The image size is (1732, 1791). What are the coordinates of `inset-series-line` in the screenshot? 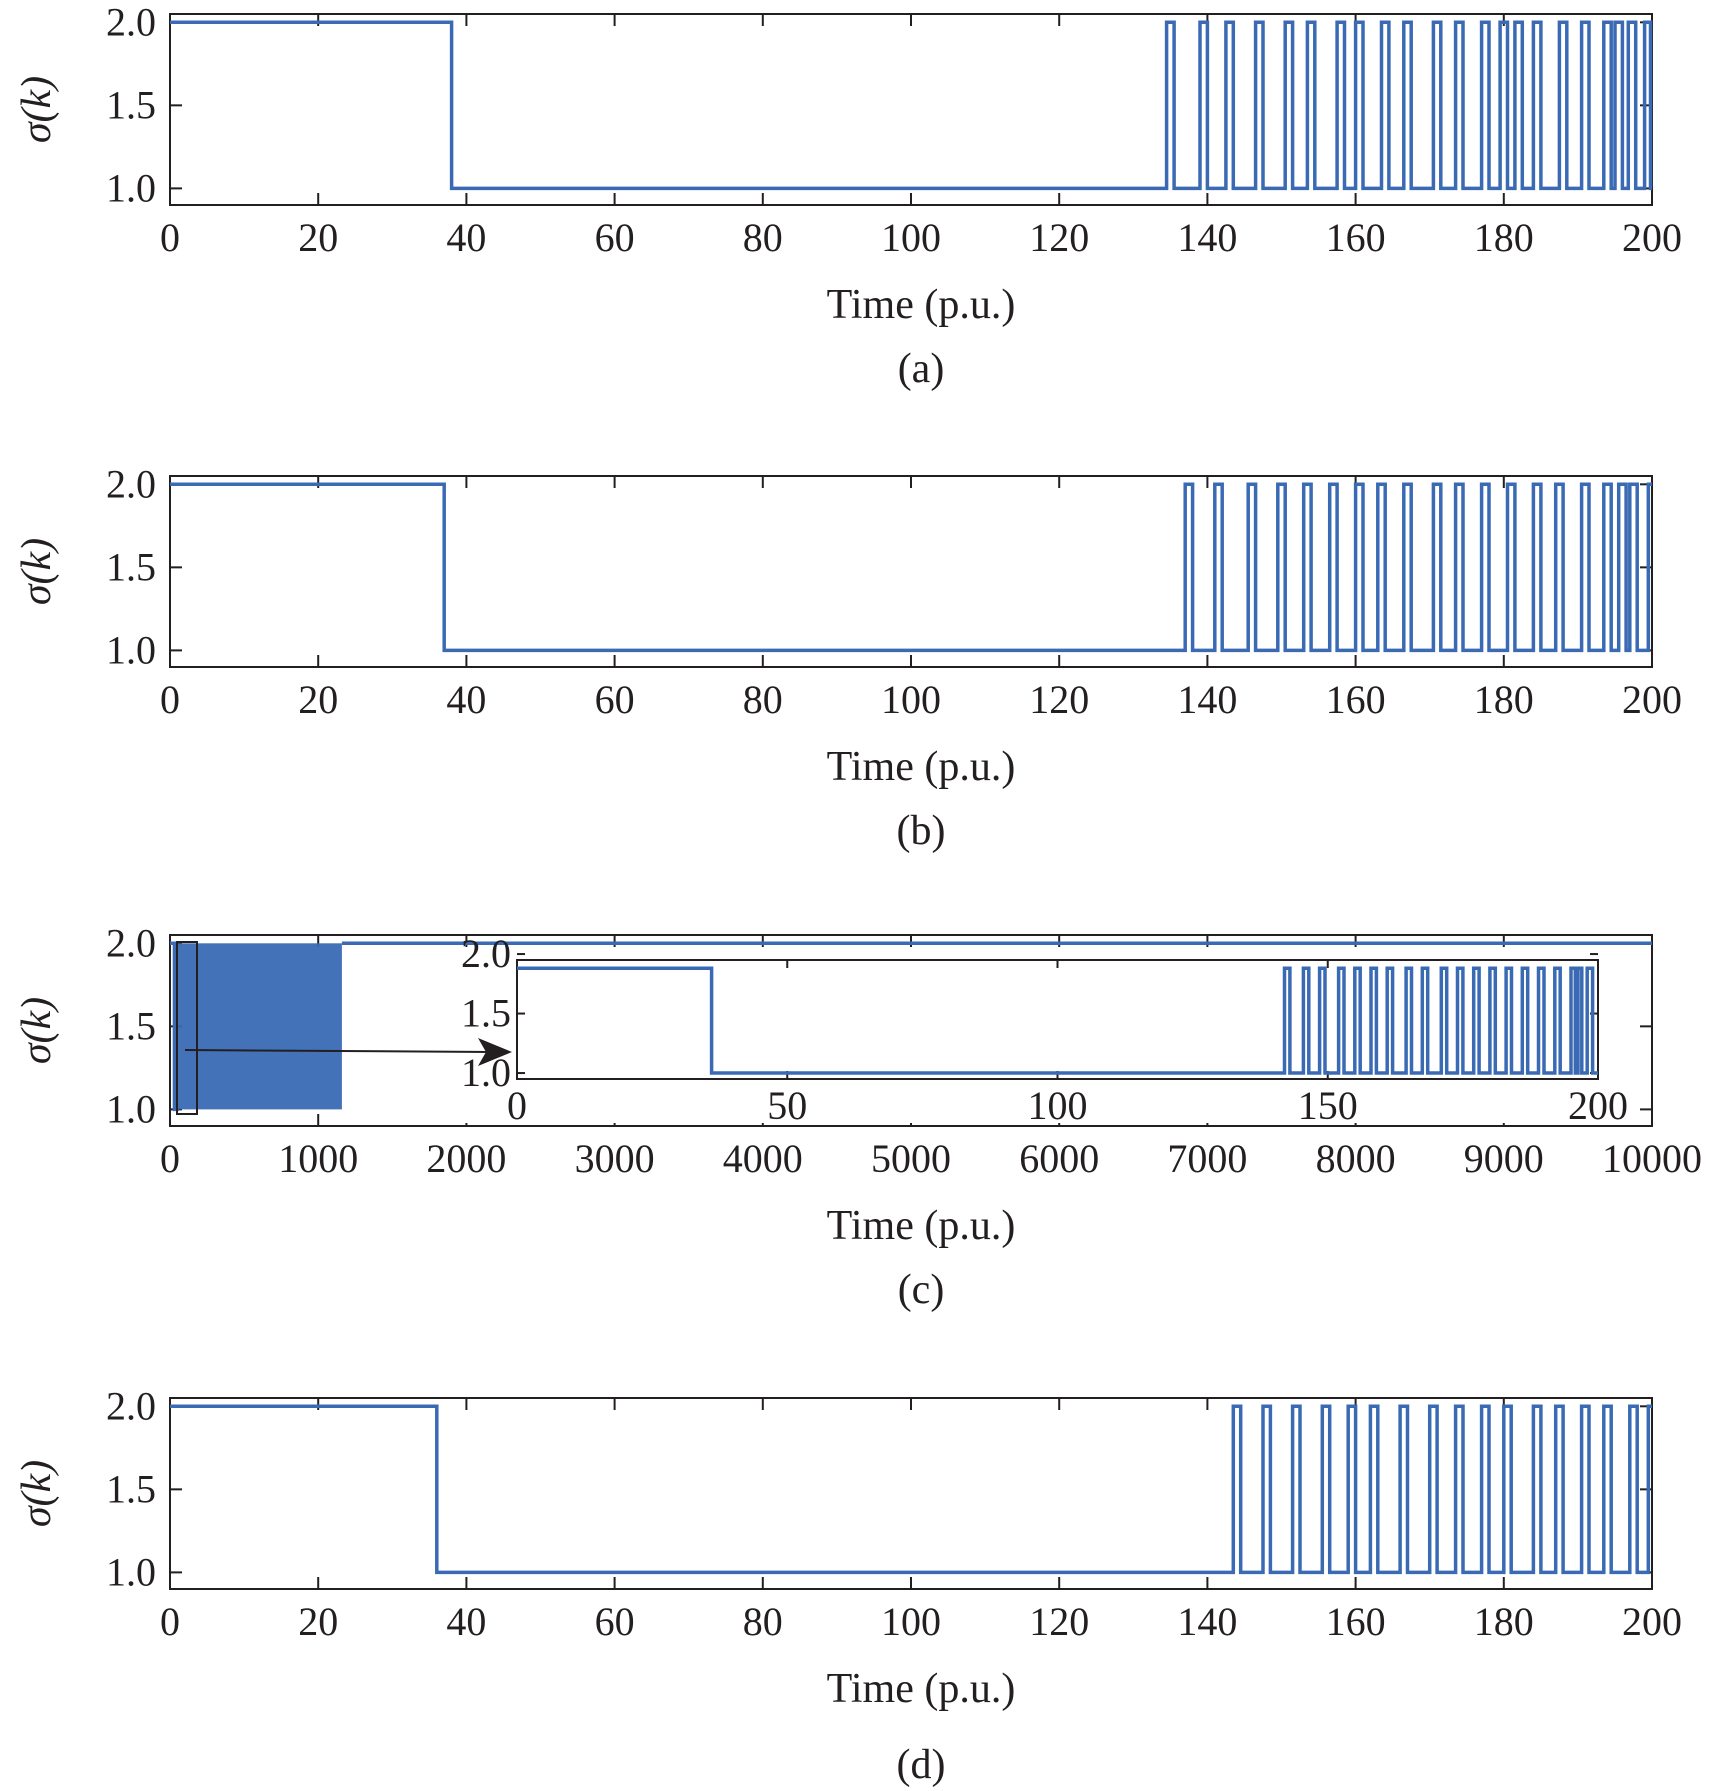 It's located at (1057, 1020).